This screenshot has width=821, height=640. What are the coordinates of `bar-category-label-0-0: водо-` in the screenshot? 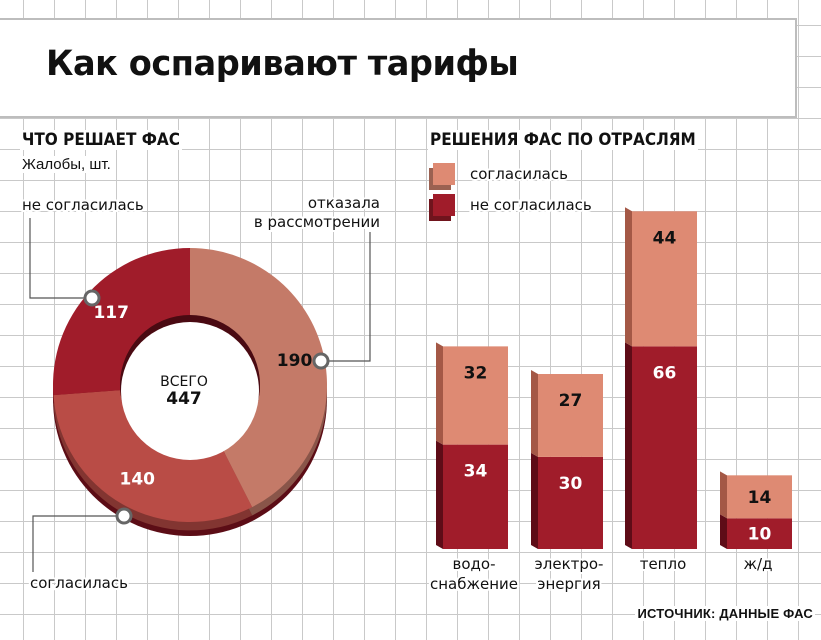 It's located at (474, 564).